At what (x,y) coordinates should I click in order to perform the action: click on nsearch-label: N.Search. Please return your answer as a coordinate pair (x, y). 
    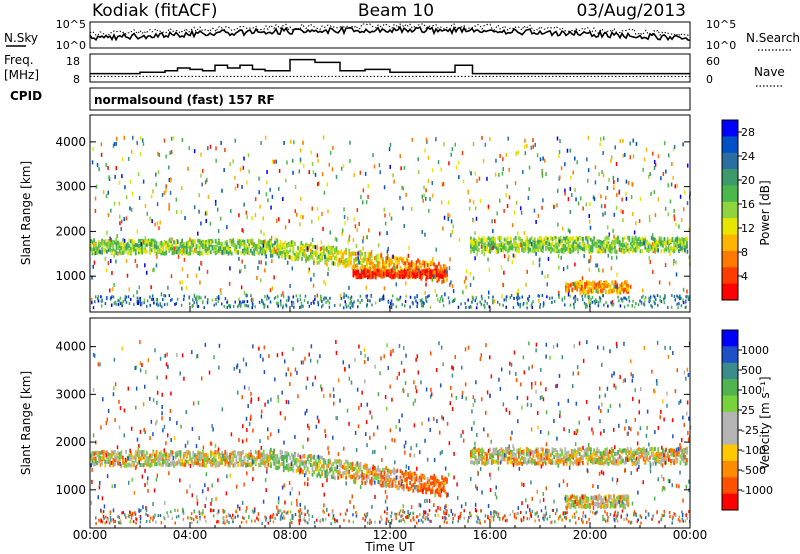
    Looking at the image, I should click on (773, 38).